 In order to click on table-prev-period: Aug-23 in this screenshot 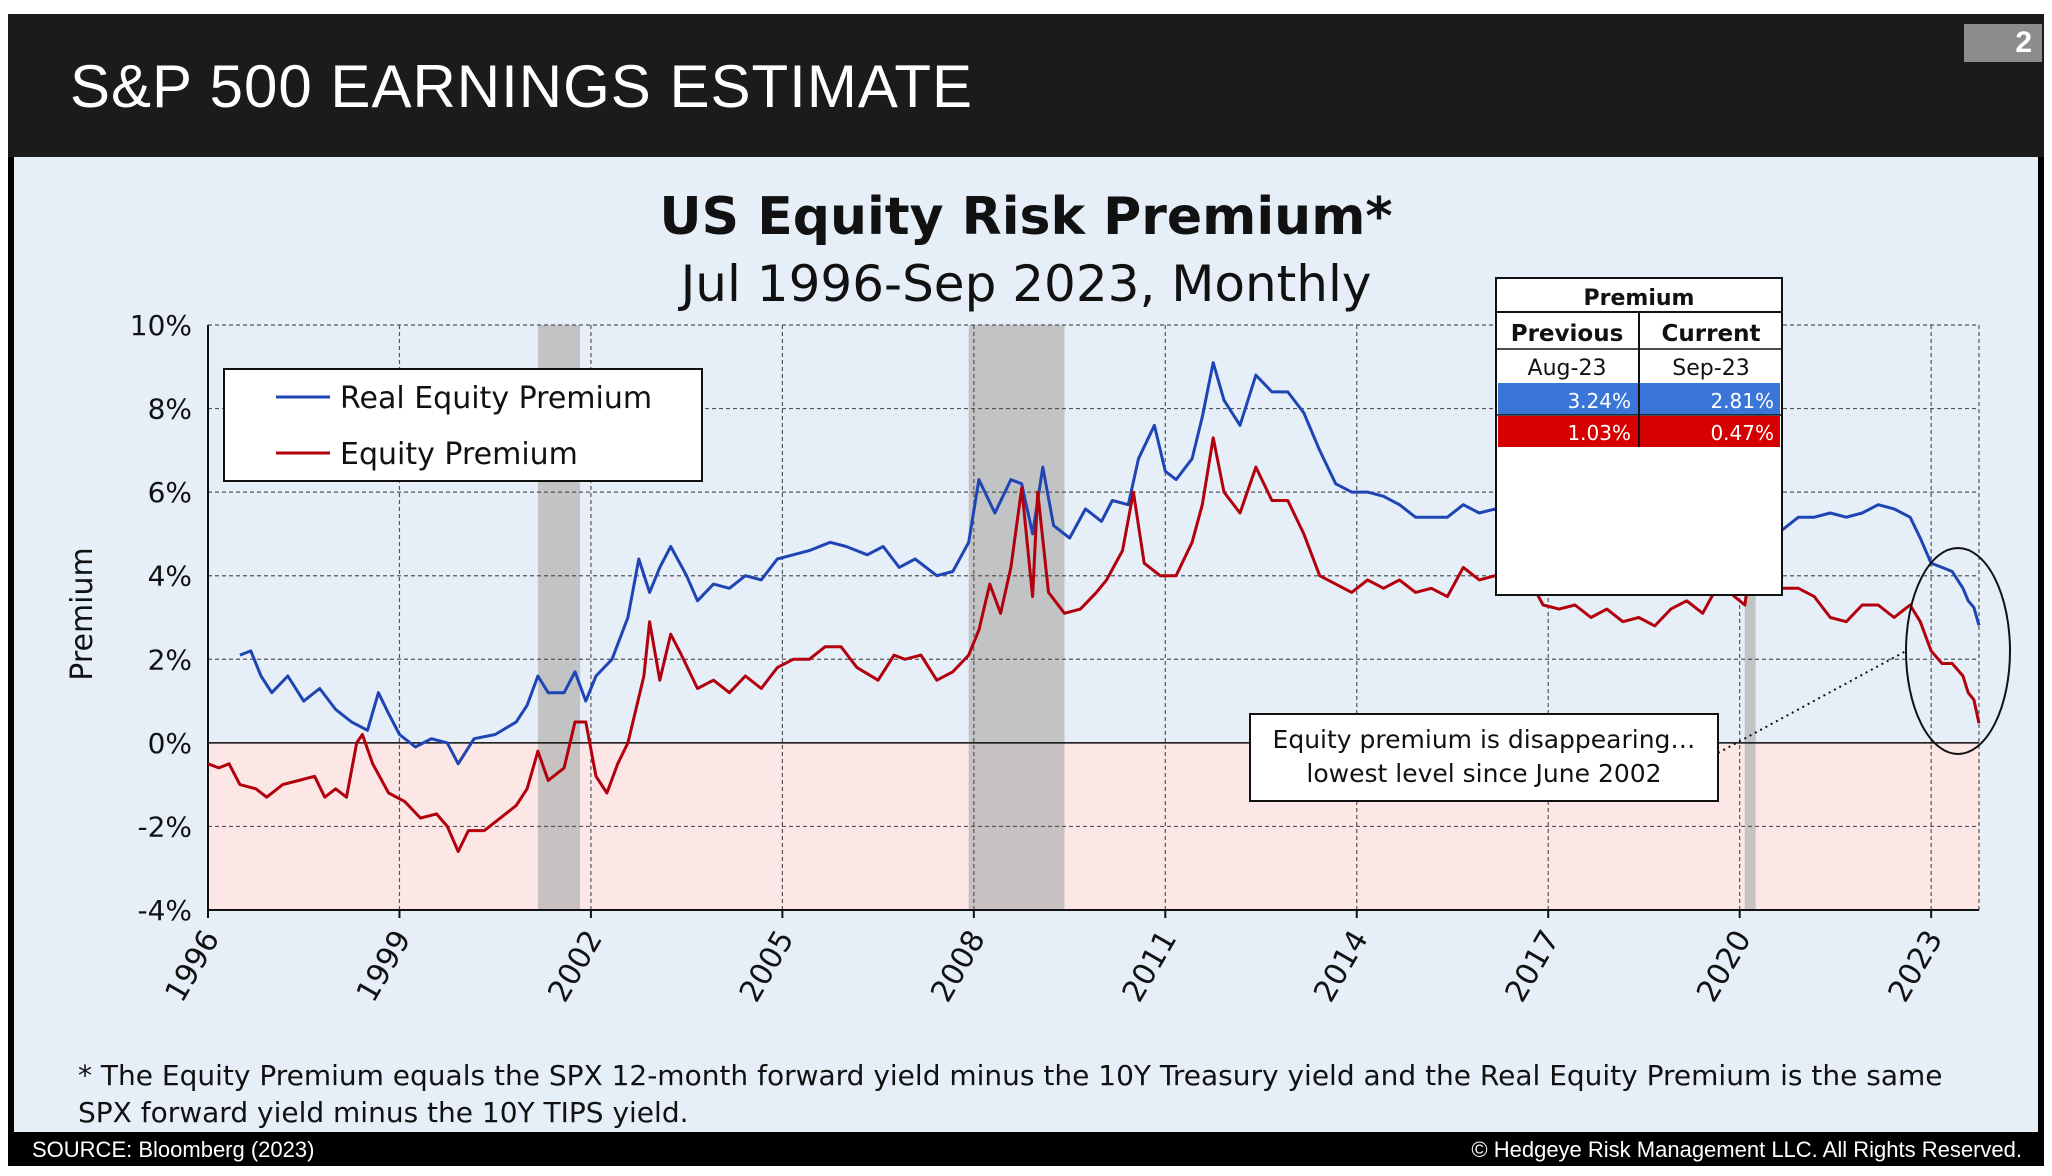, I will do `click(1567, 368)`.